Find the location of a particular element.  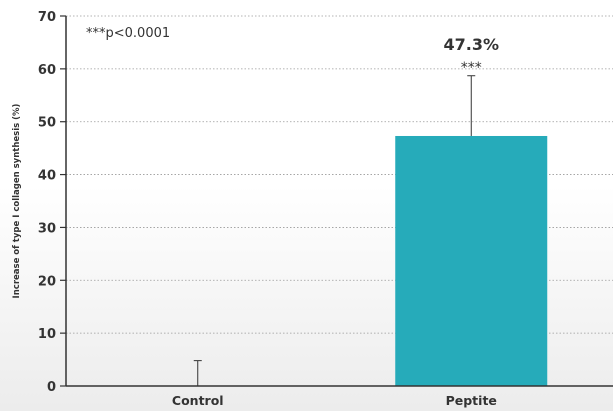

y-tick-label: 40 is located at coordinates (47, 176).